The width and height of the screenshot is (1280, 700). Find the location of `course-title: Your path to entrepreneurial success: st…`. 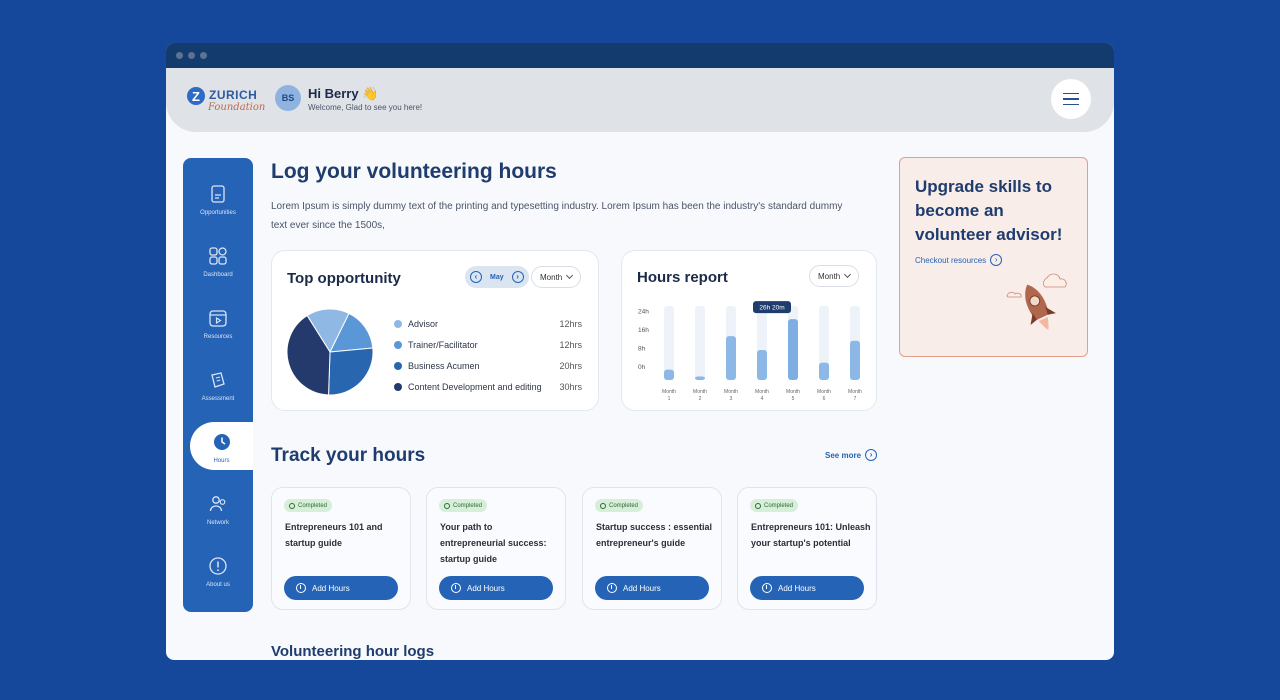

course-title: Your path to entrepreneurial success: st… is located at coordinates (493, 543).